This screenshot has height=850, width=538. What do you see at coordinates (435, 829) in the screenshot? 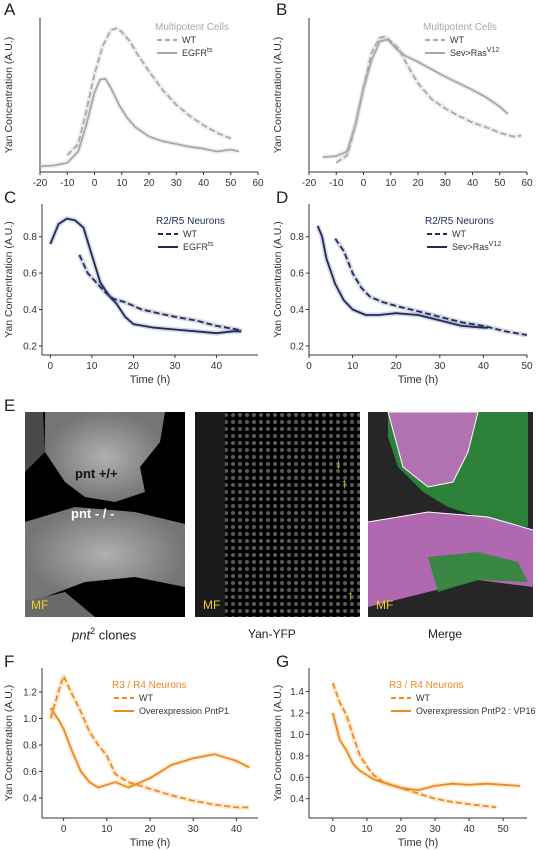
I see `x-tick-label-g: 30` at bounding box center [435, 829].